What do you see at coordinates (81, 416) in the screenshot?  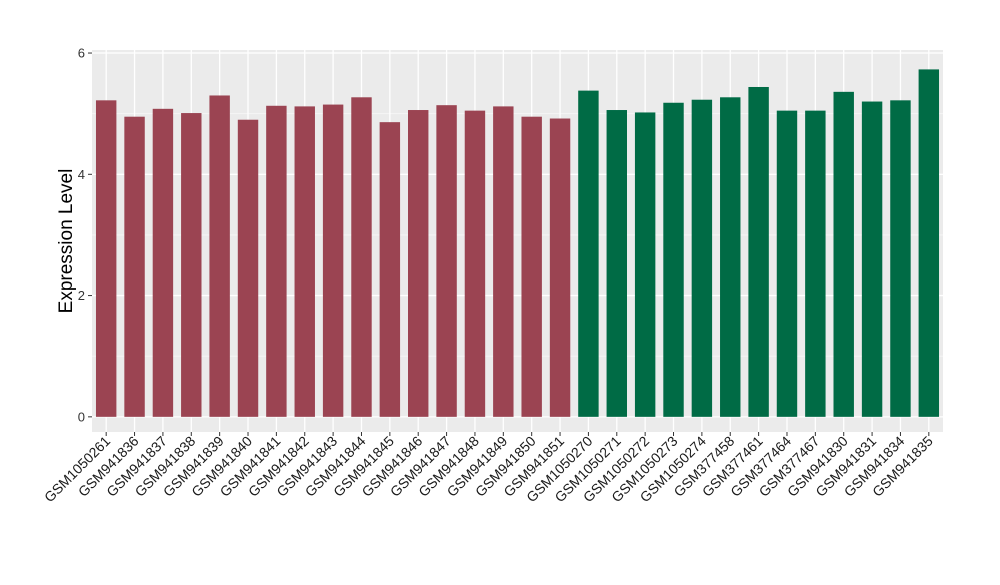 I see `y-tick-label: 0` at bounding box center [81, 416].